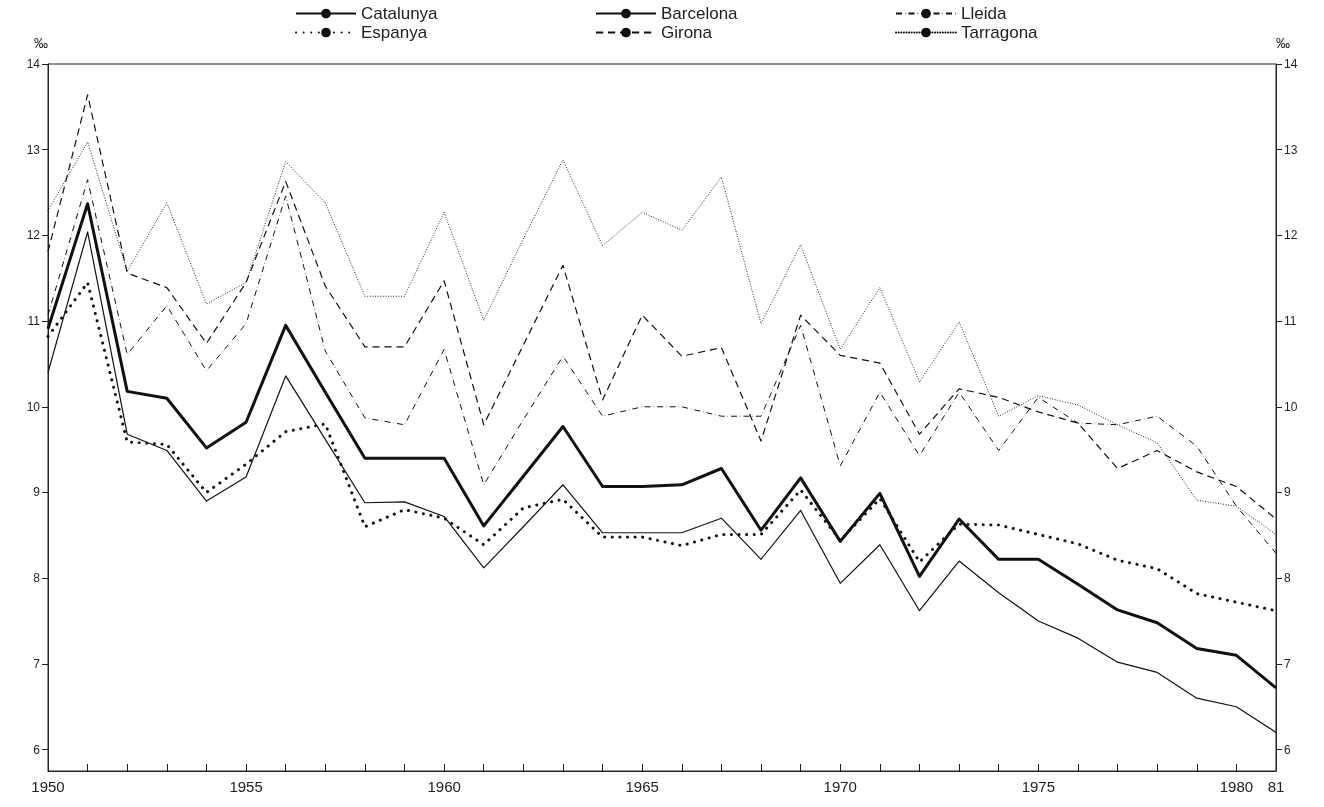  Describe the element at coordinates (33, 149) in the screenshot. I see `y-tick-label: 13` at that location.